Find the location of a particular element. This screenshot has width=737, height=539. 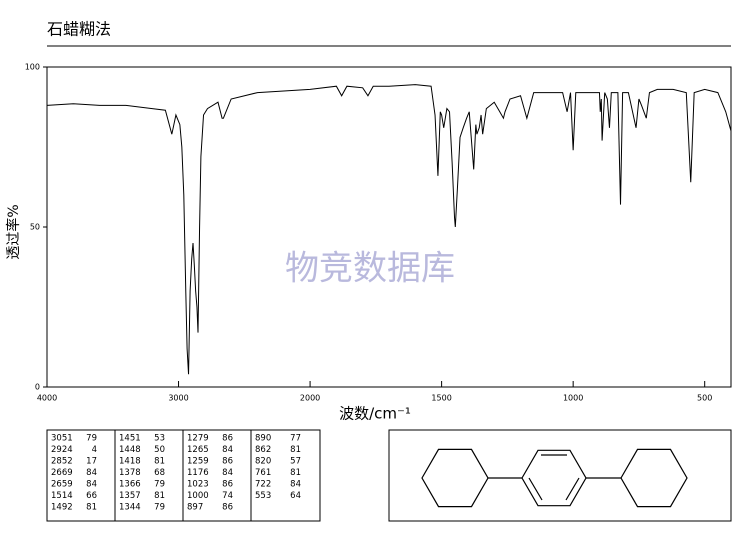

x-axis-label: 波数/cm⁻¹ is located at coordinates (375, 414).